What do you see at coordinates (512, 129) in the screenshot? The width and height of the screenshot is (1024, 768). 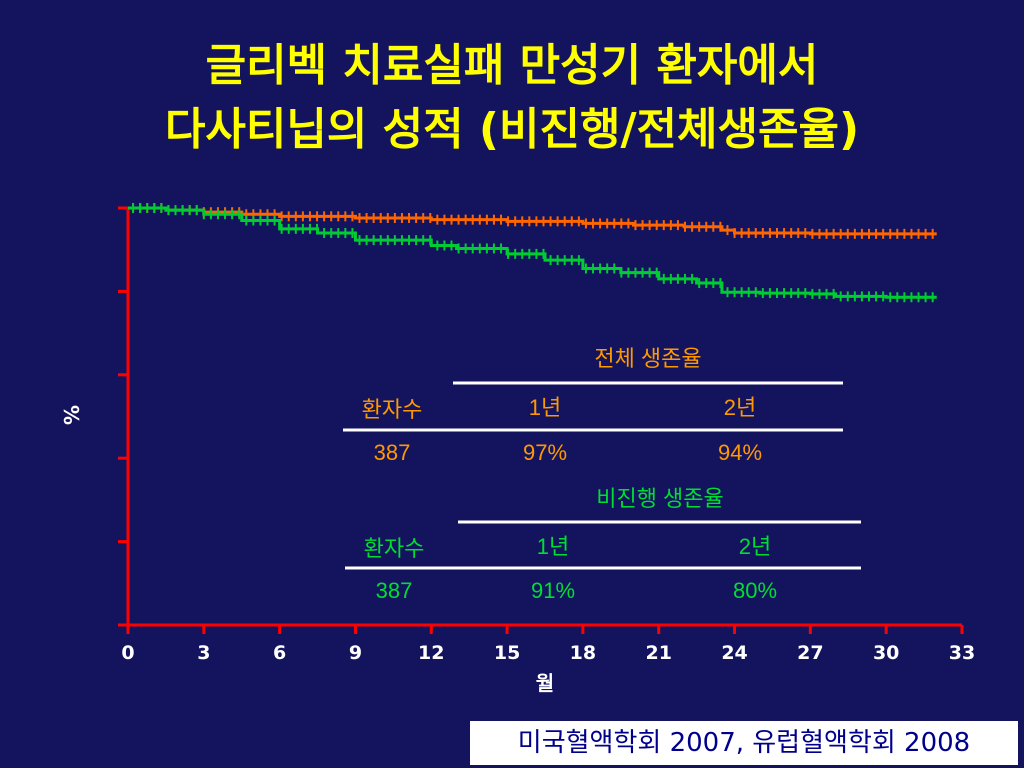 I see `slide-title-line-2: 다사티닙의 성적 (비진행/전체생존율)` at bounding box center [512, 129].